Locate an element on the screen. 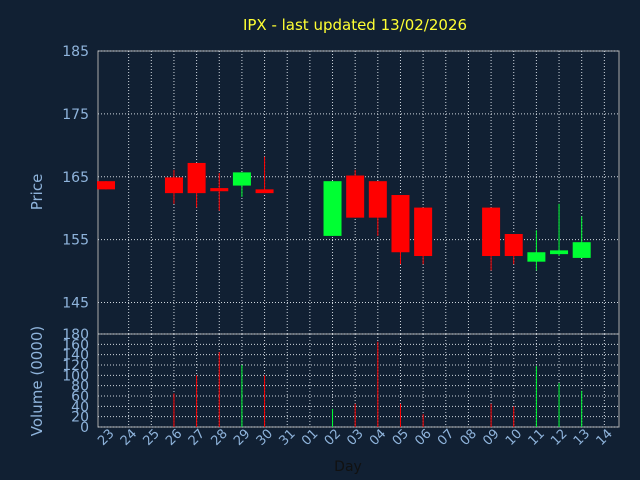 The width and height of the screenshot is (640, 480). chart-title: IPX - last updated 13/02/2026 is located at coordinates (355, 25).